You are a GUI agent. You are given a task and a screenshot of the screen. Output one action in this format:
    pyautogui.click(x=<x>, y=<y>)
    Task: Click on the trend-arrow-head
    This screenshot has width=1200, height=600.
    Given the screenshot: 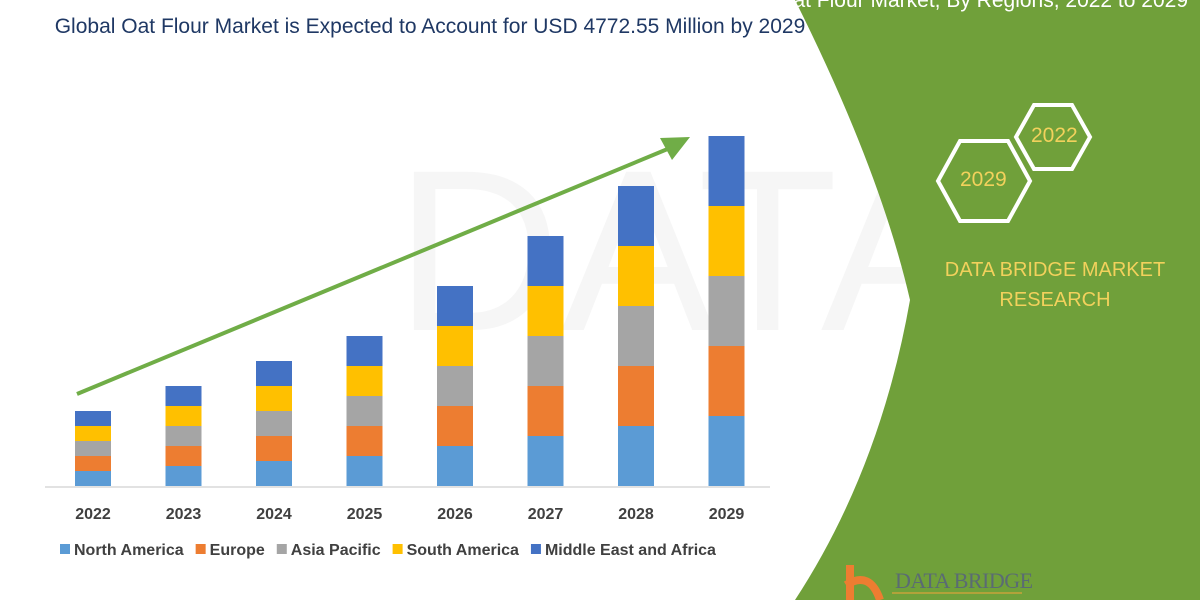 What is the action you would take?
    pyautogui.click(x=675, y=148)
    